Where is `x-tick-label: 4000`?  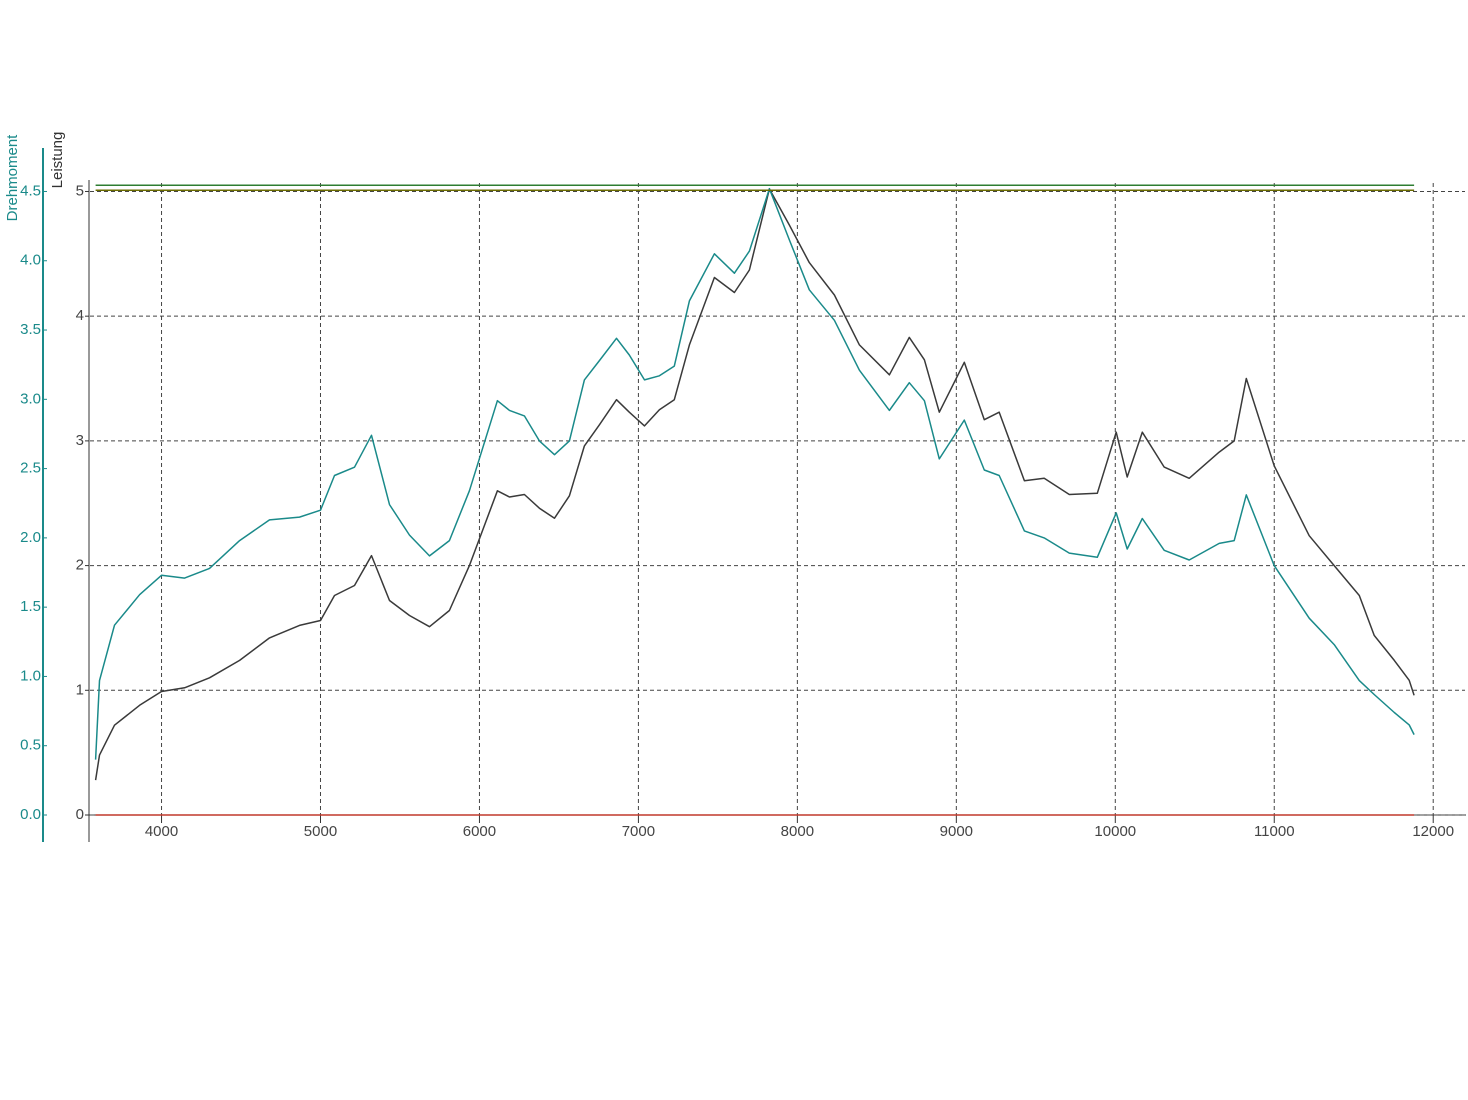 x-tick-label: 4000 is located at coordinates (161, 831).